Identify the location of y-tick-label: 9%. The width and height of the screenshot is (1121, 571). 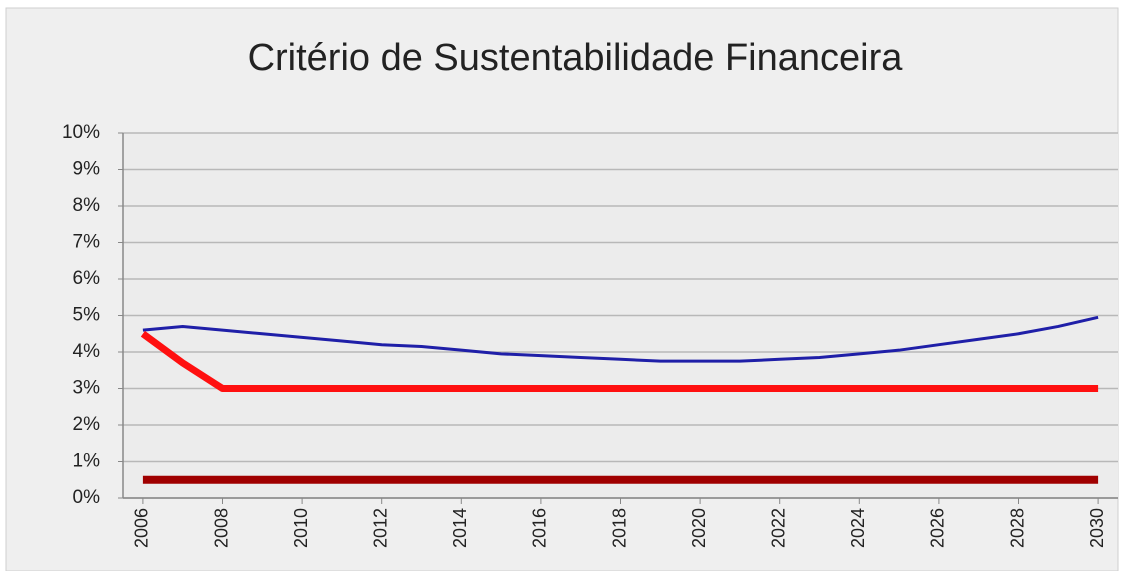
(87, 169).